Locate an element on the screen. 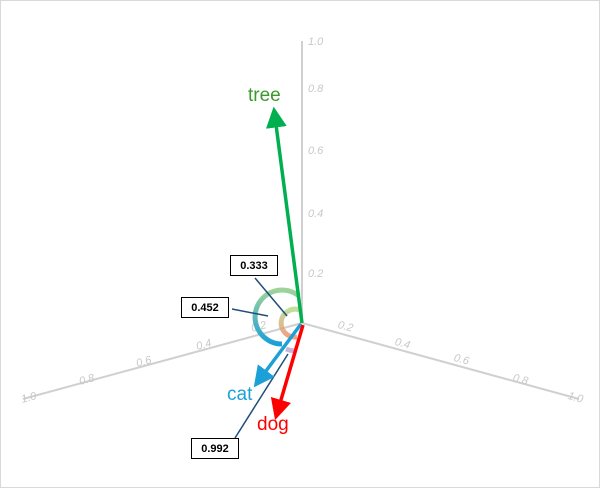  similarity-label-tree-cat: 0.452 is located at coordinates (205, 307).